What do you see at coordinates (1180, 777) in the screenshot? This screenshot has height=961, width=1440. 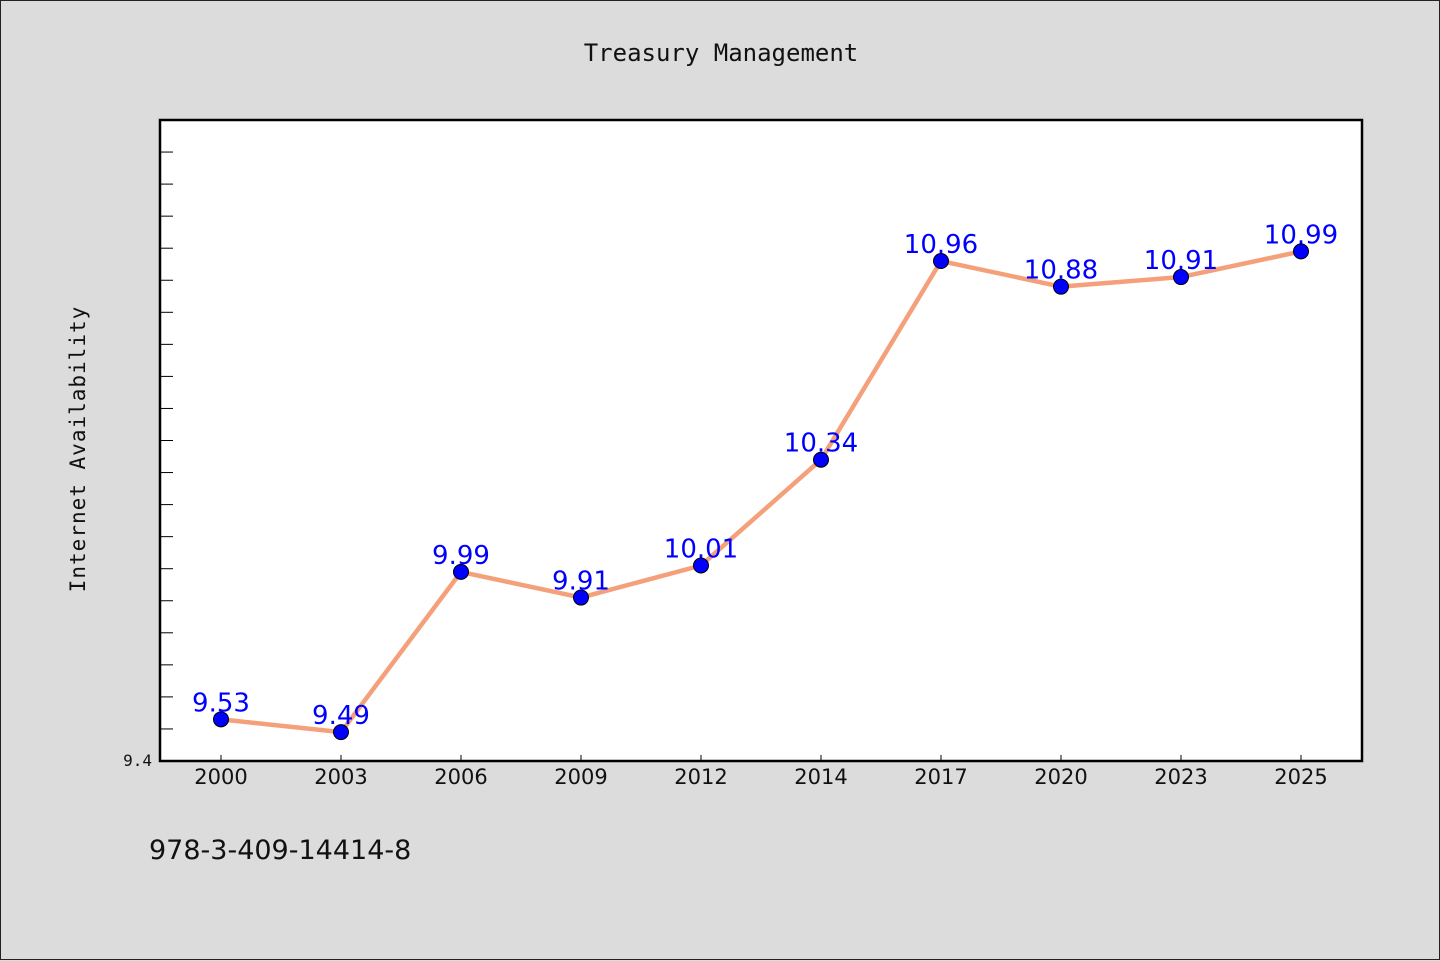 I see `x-tick-label: 2023` at bounding box center [1180, 777].